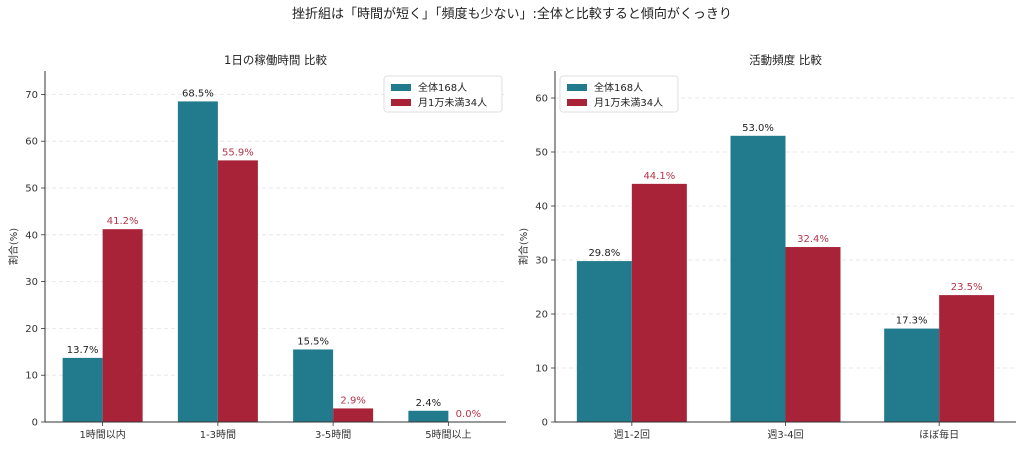 Image resolution: width=1024 pixels, height=449 pixels. Describe the element at coordinates (967, 287) in the screenshot. I see `data-label: 23.5%` at that location.